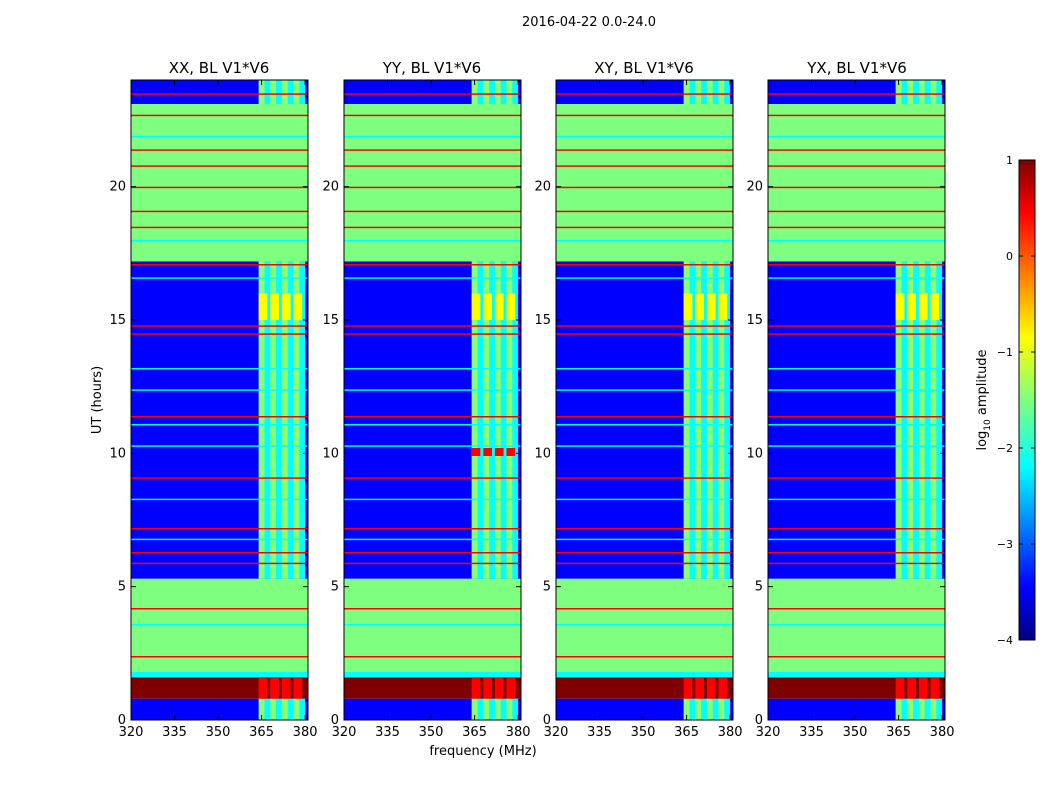 The height and width of the screenshot is (800, 1050). What do you see at coordinates (432, 688) in the screenshot?
I see `heatmap-band-bright` at bounding box center [432, 688].